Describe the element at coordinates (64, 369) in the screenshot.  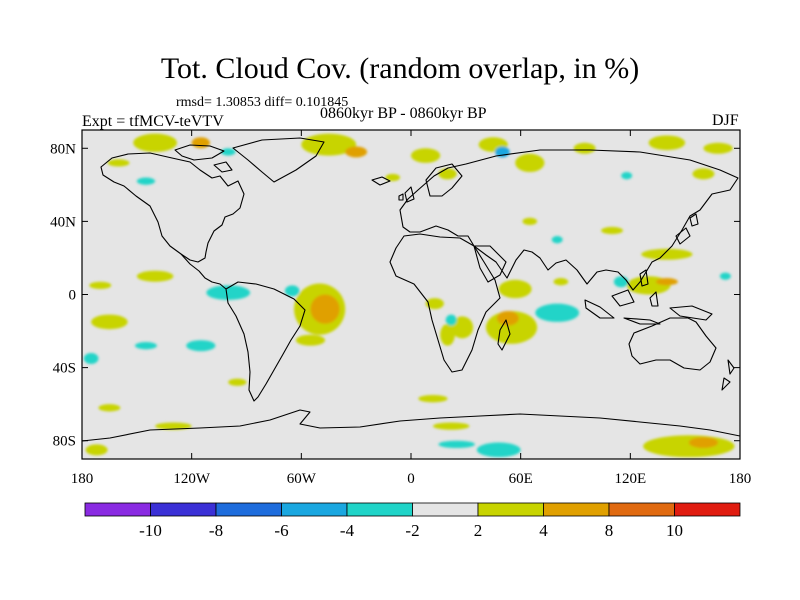
I see `y-tick-label-3: 40S` at that location.